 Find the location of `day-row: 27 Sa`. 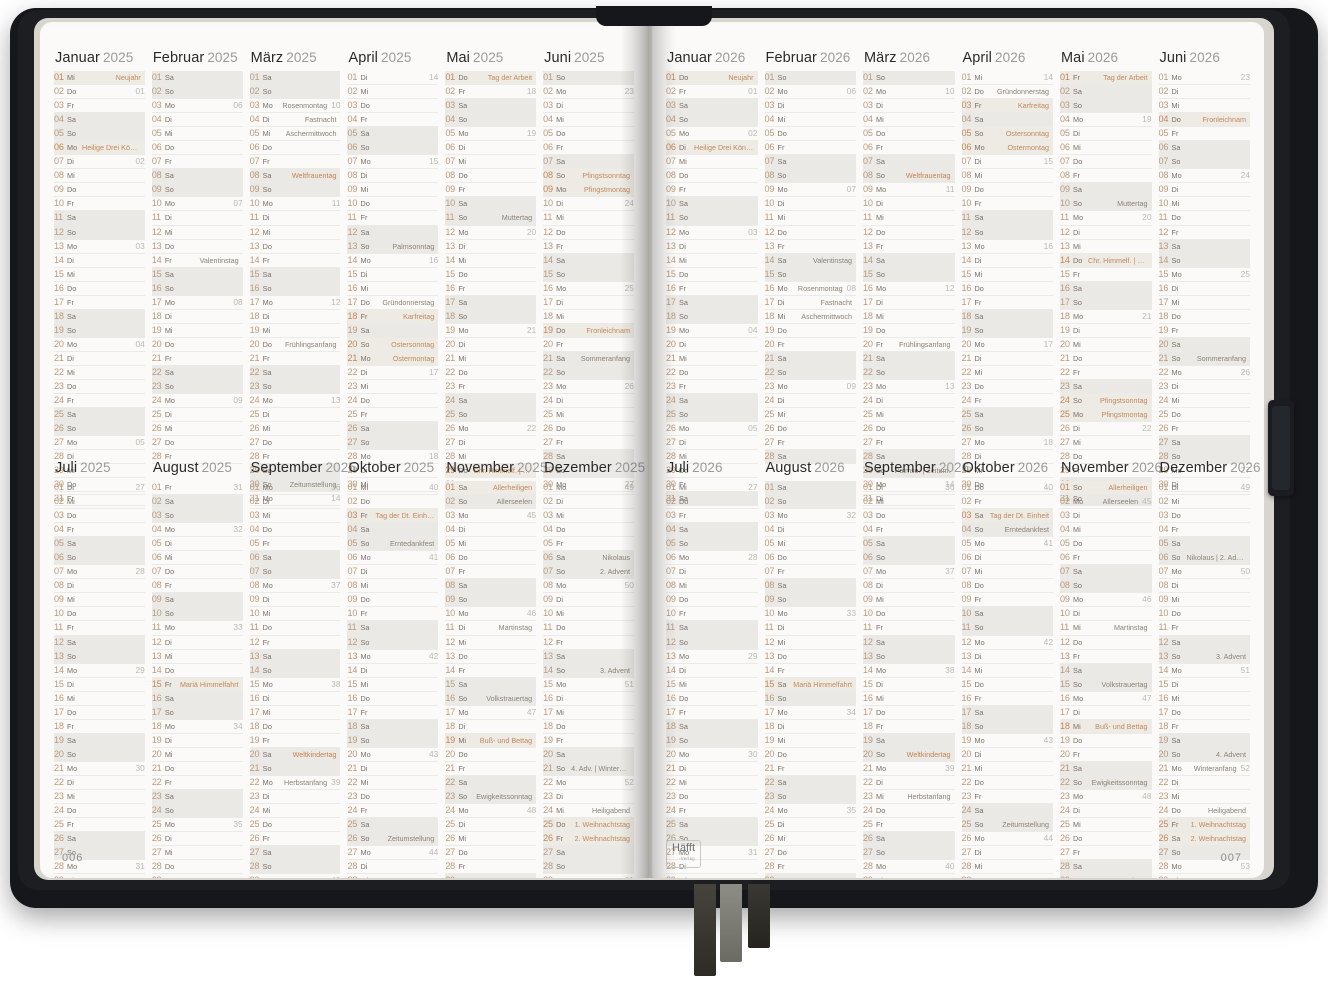

day-row: 27 Sa is located at coordinates (295, 853).